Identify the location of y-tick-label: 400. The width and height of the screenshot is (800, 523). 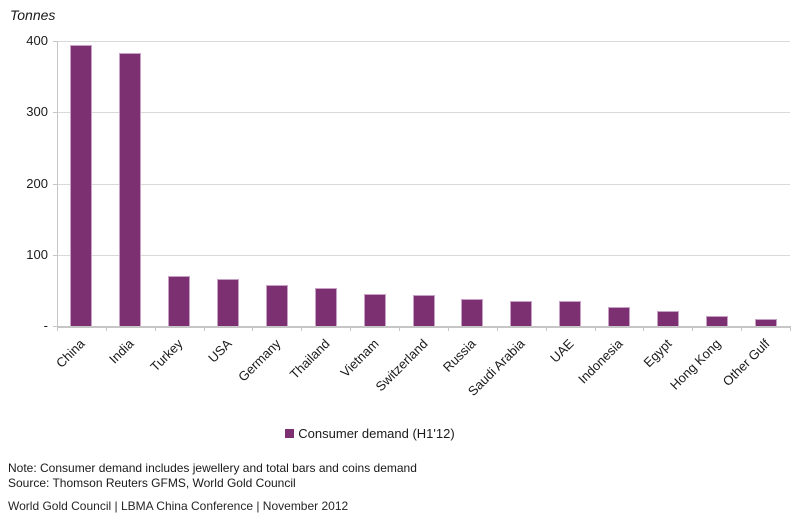
(37, 40).